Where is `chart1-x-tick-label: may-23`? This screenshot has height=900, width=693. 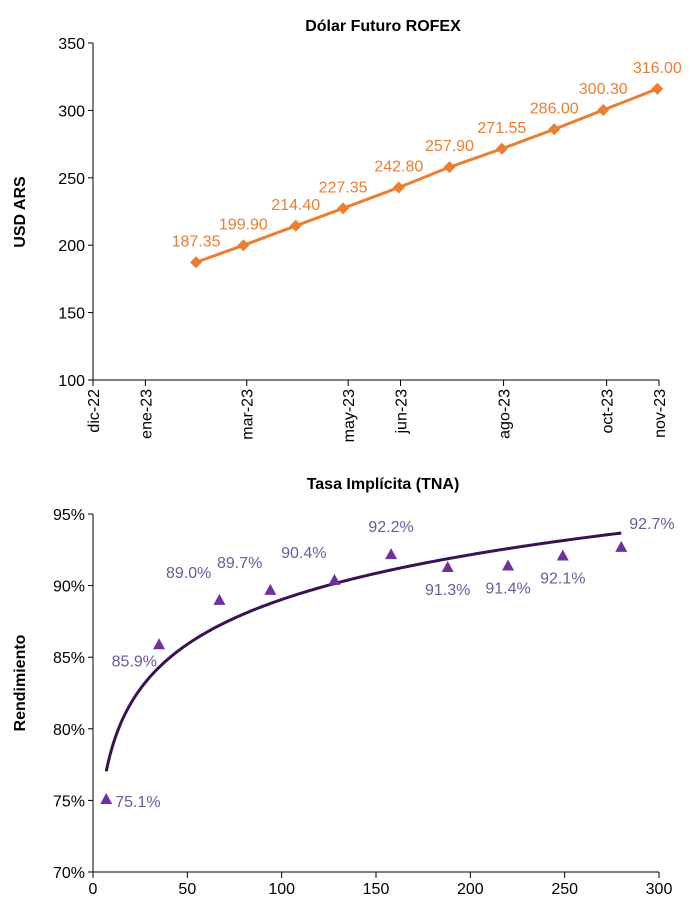 chart1-x-tick-label: may-23 is located at coordinates (349, 415).